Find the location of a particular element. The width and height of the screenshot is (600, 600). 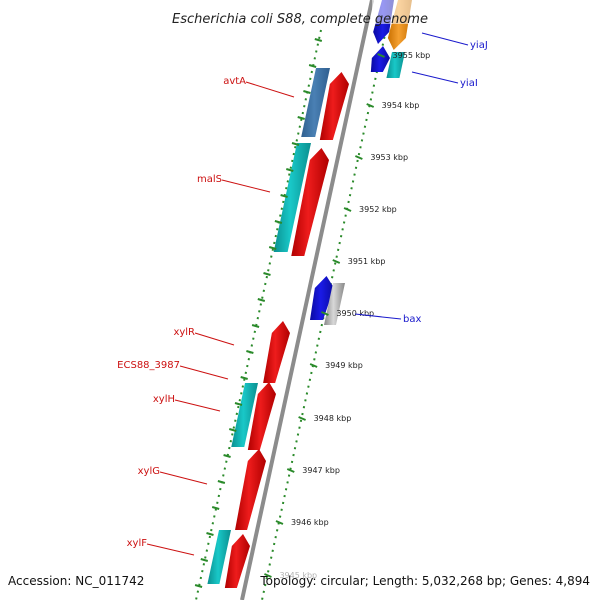

gene-malS is located at coordinates (310, 202).